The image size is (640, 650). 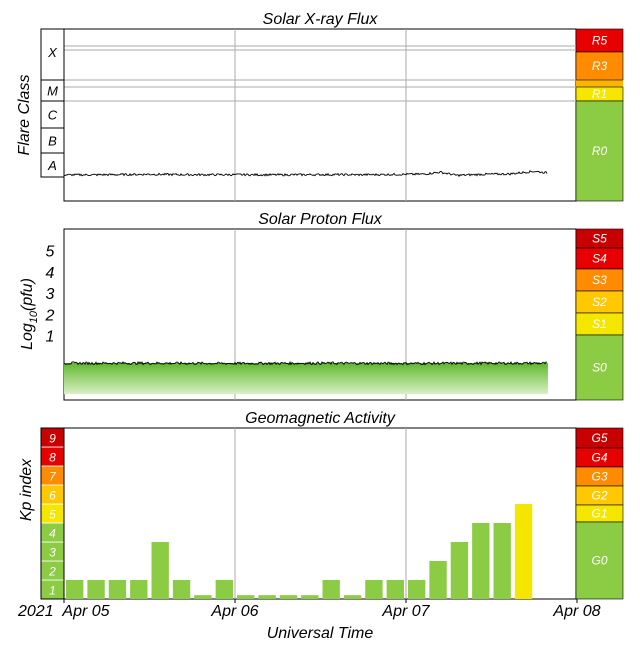 I want to click on scale-label-r1: R1, so click(x=599, y=94).